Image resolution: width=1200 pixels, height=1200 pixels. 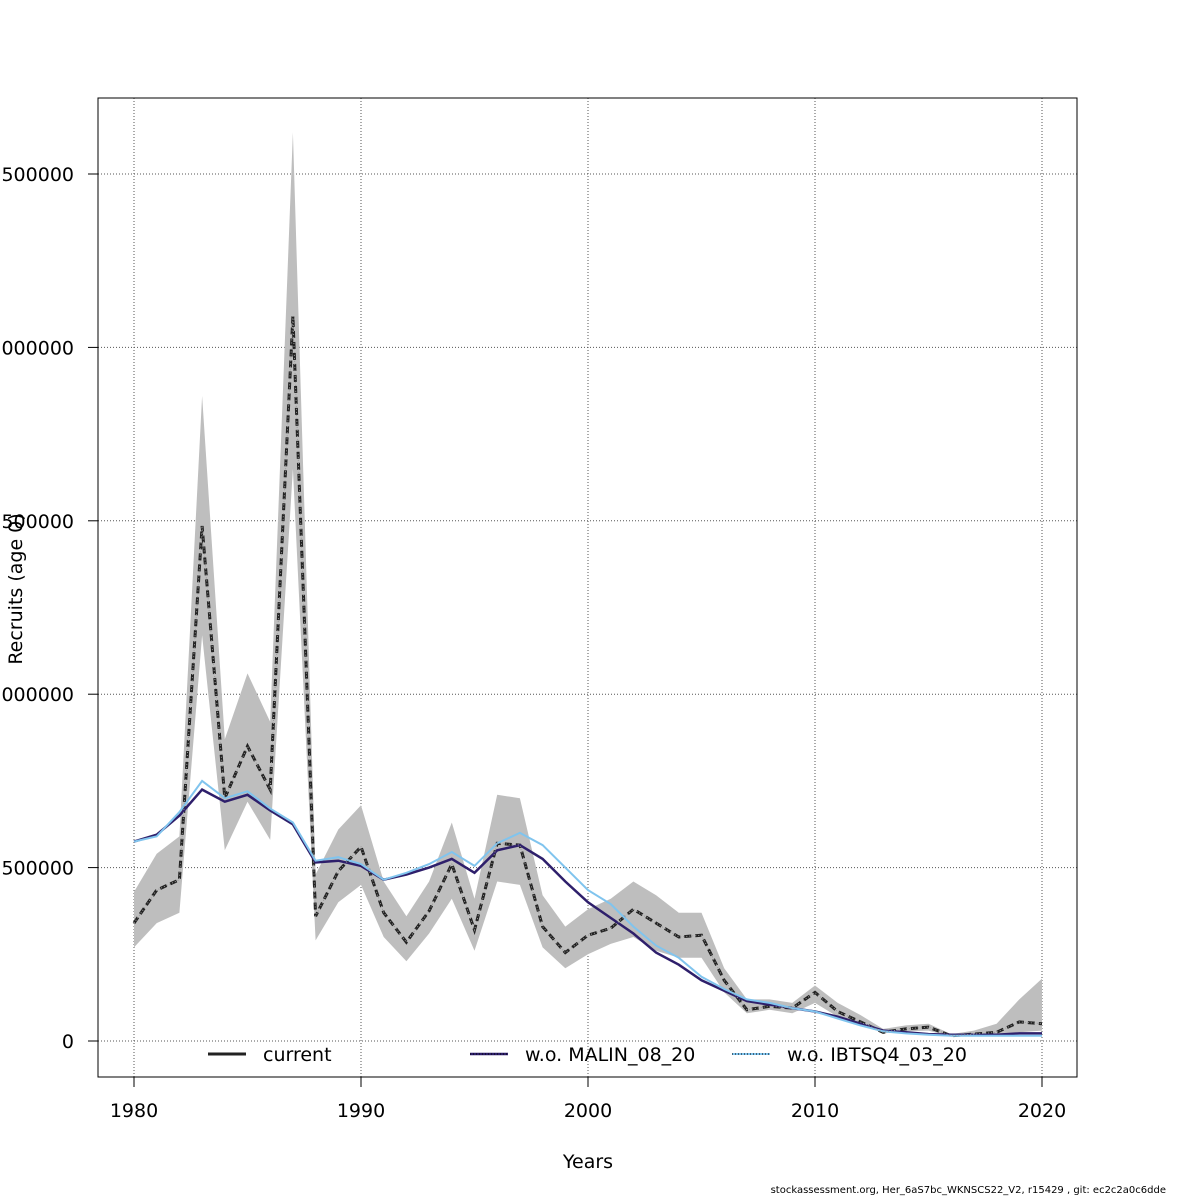 I want to click on legend: current w.o. MALIN_08_20 w.o. IBTSQ4_03_20, so click(x=587, y=1055).